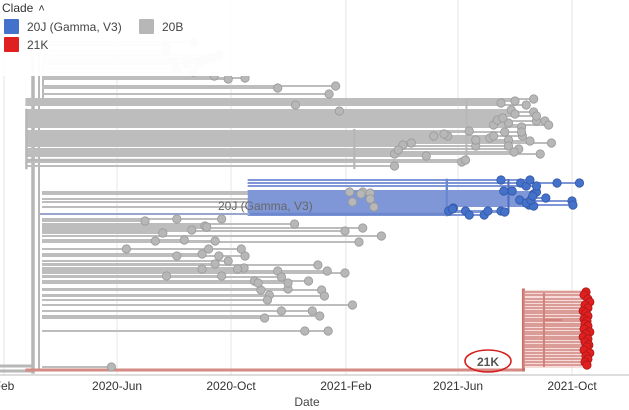 Image resolution: width=629 pixels, height=410 pixels. What do you see at coordinates (63, 26) in the screenshot?
I see `legend-item-20j: 20J (Gamma, V3)` at bounding box center [63, 26].